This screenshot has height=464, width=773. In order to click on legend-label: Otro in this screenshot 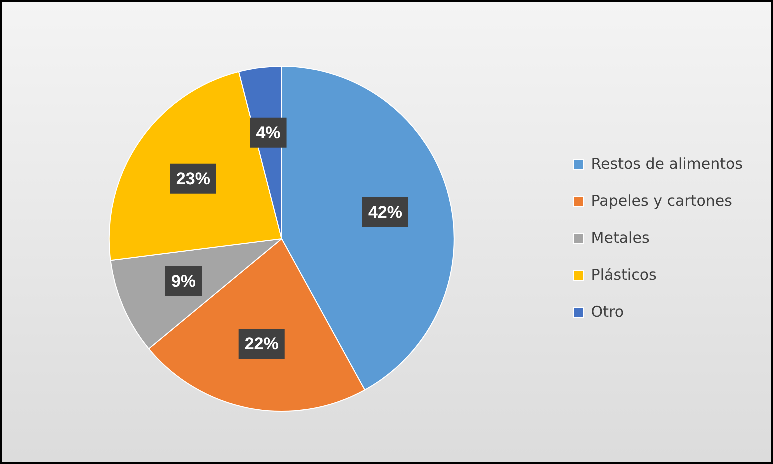, I will do `click(607, 311)`.